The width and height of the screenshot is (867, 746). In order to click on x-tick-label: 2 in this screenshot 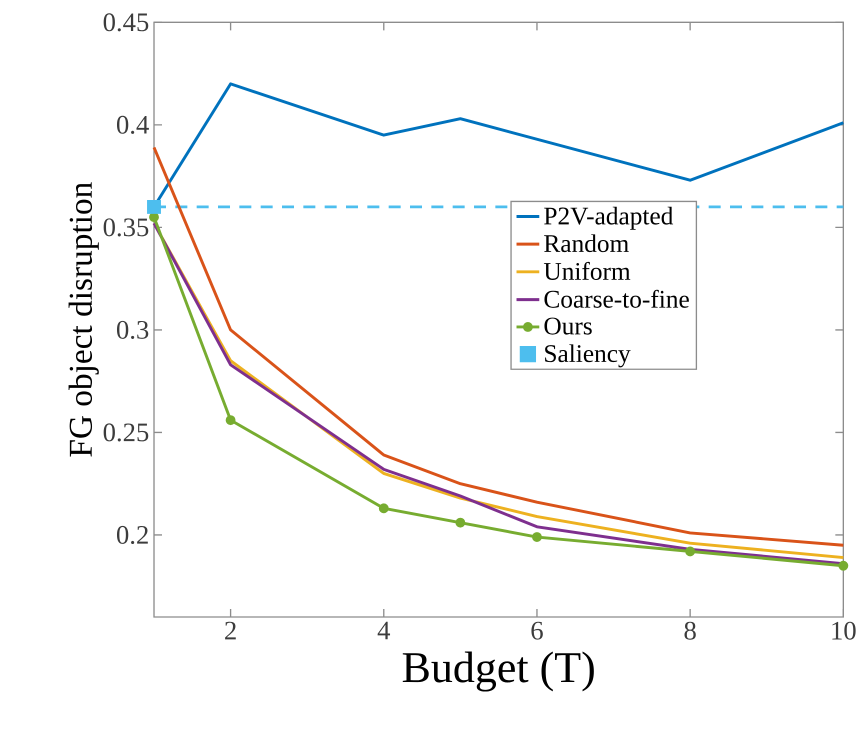, I will do `click(230, 631)`.